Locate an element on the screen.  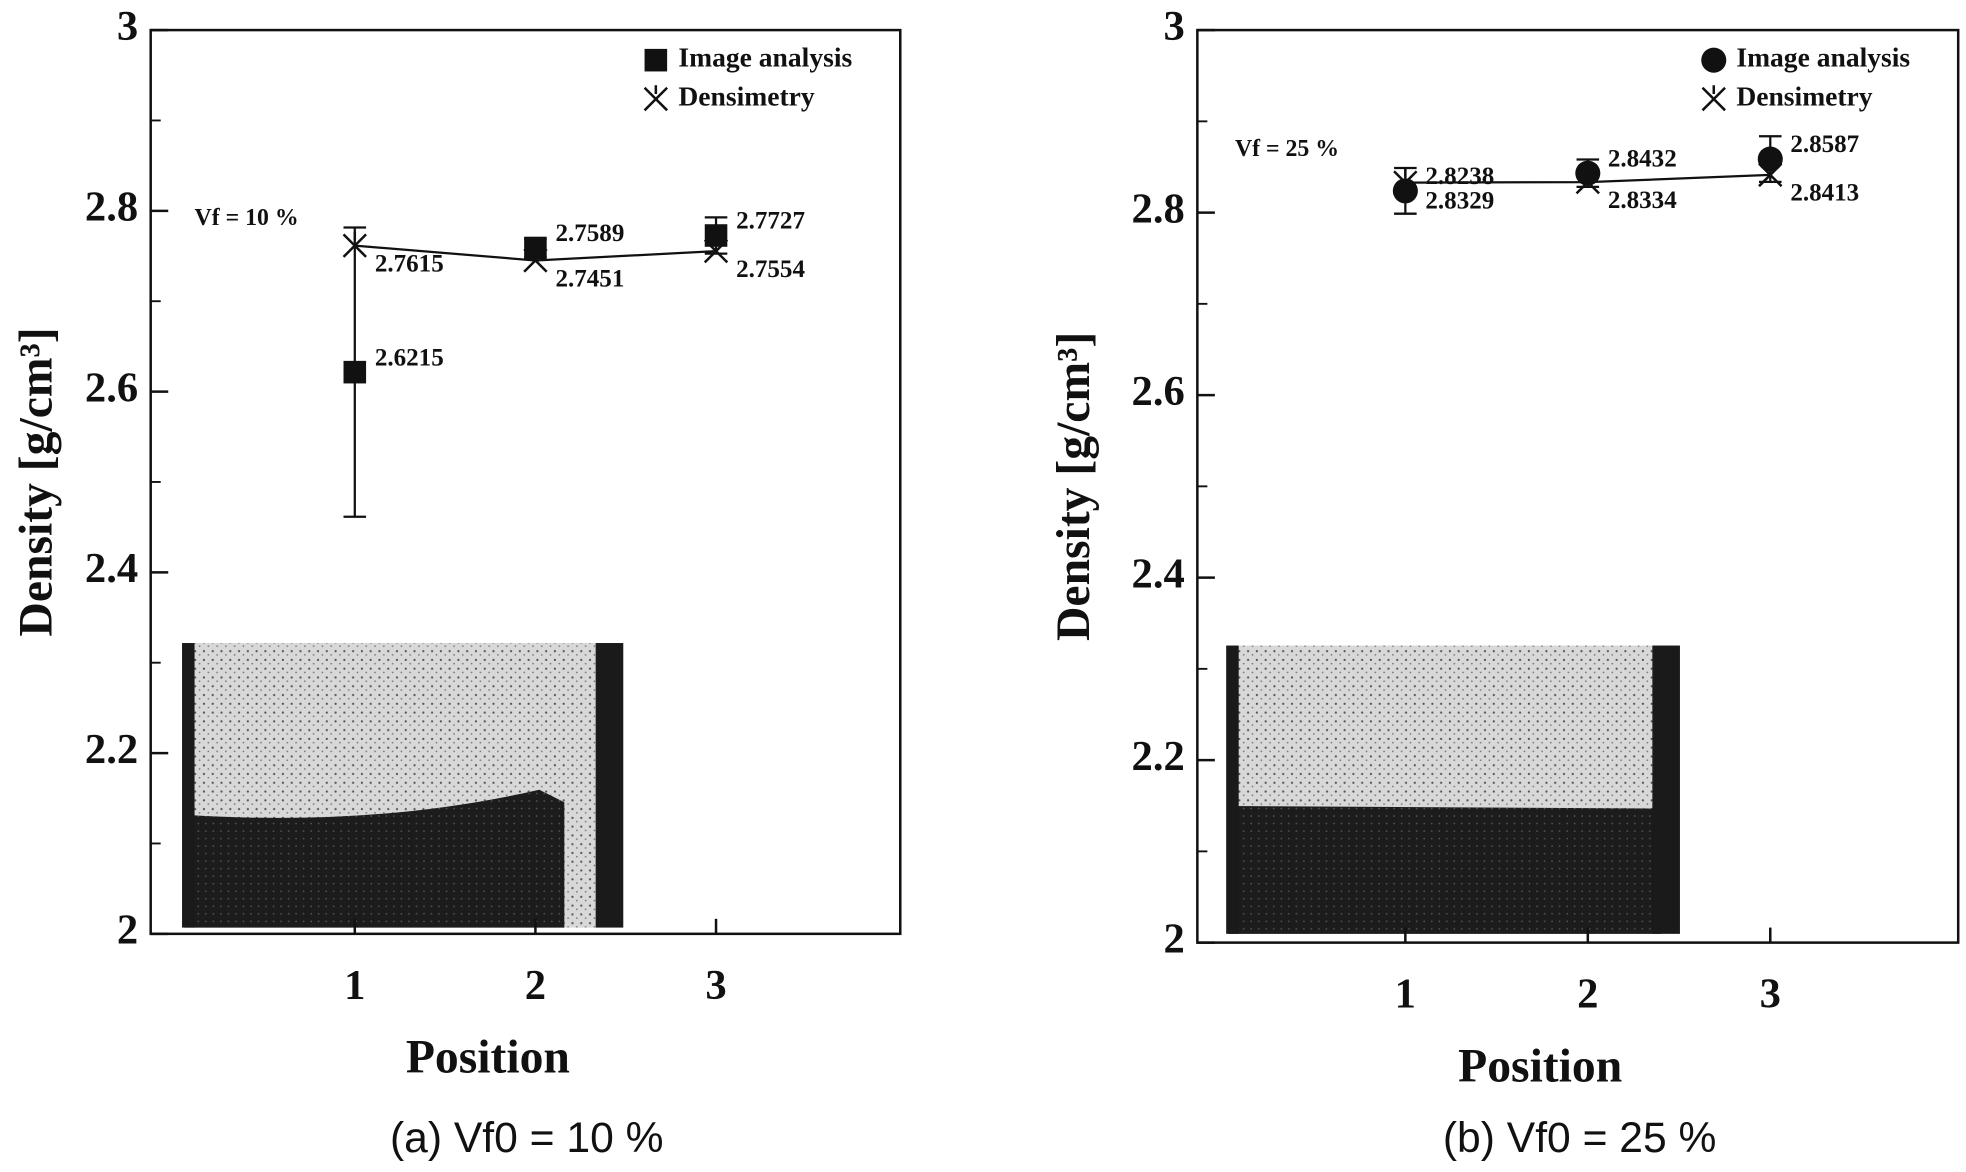
annotation: Vf = 25 % is located at coordinates (1287, 149).